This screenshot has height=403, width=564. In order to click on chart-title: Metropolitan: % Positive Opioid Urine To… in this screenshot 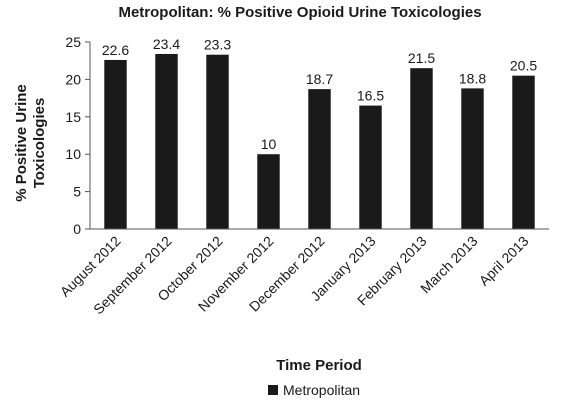, I will do `click(299, 12)`.